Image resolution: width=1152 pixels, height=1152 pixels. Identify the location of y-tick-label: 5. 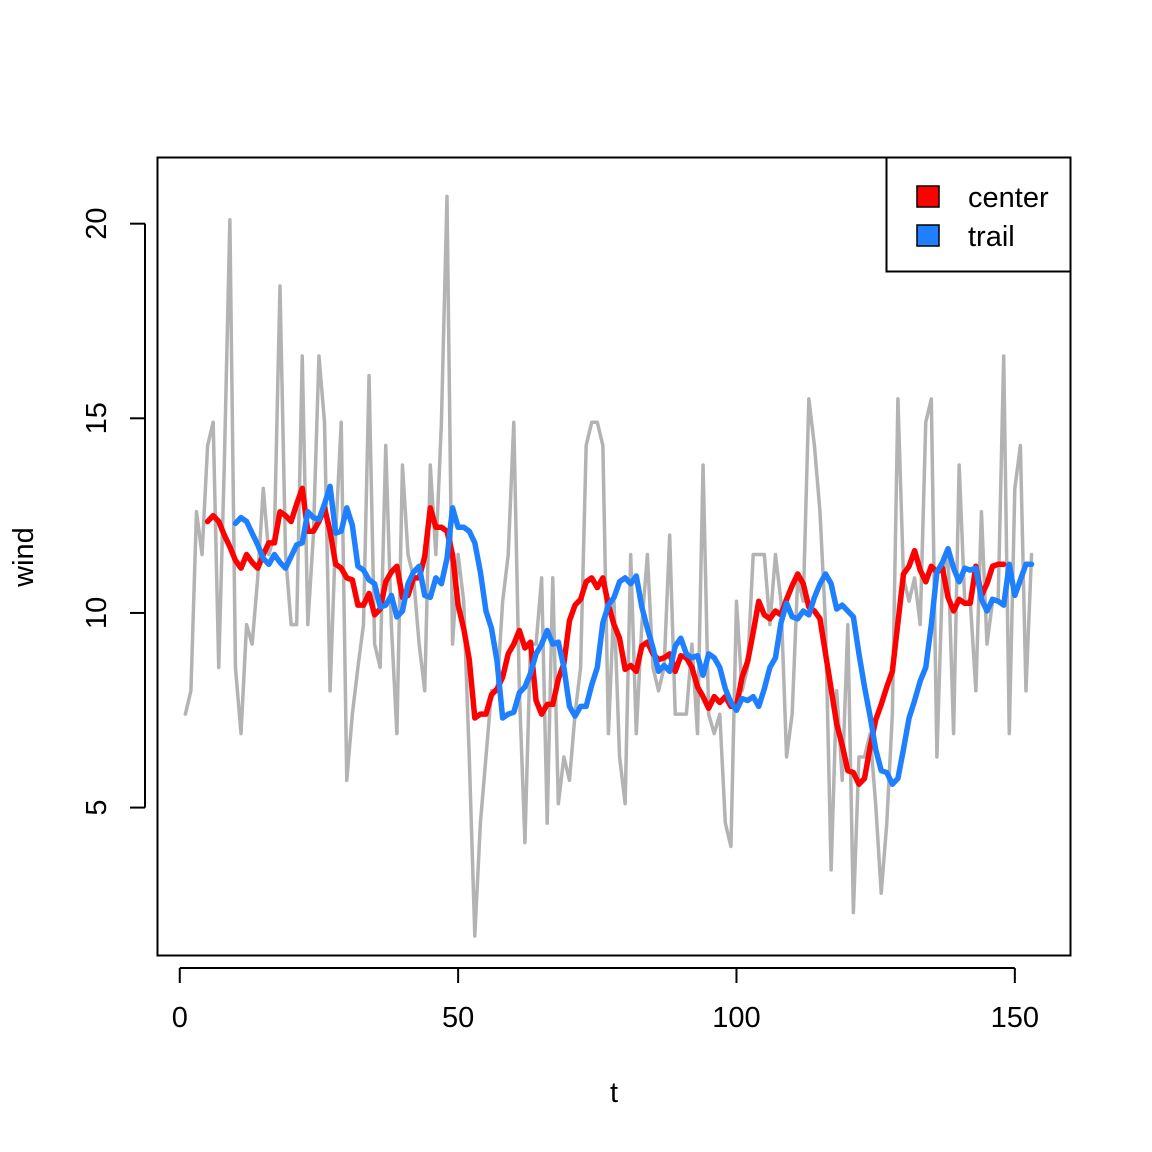
(97, 808).